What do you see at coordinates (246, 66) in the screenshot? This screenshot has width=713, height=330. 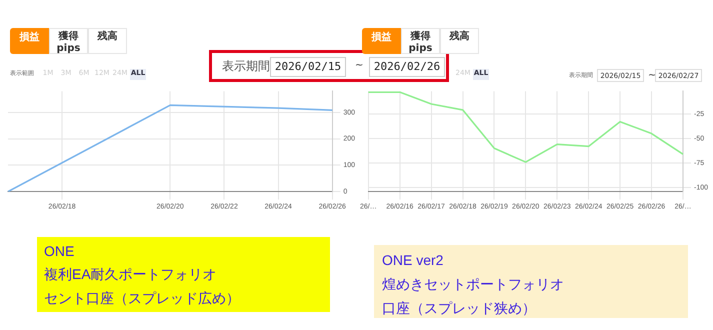 I see `text: 表示期間` at bounding box center [246, 66].